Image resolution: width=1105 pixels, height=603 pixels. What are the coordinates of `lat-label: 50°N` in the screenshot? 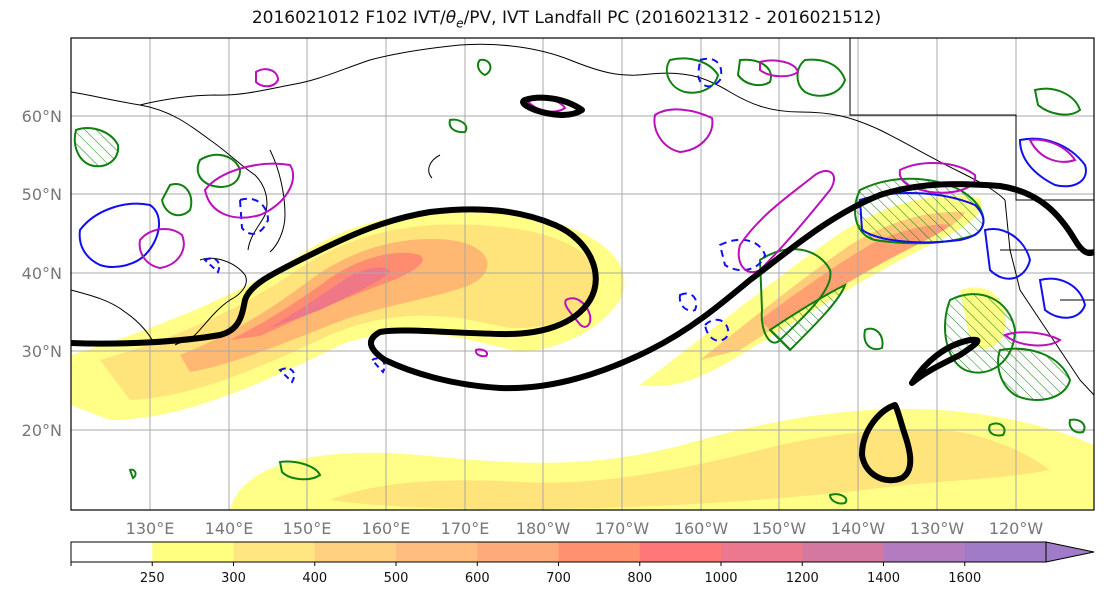 It's located at (42, 194).